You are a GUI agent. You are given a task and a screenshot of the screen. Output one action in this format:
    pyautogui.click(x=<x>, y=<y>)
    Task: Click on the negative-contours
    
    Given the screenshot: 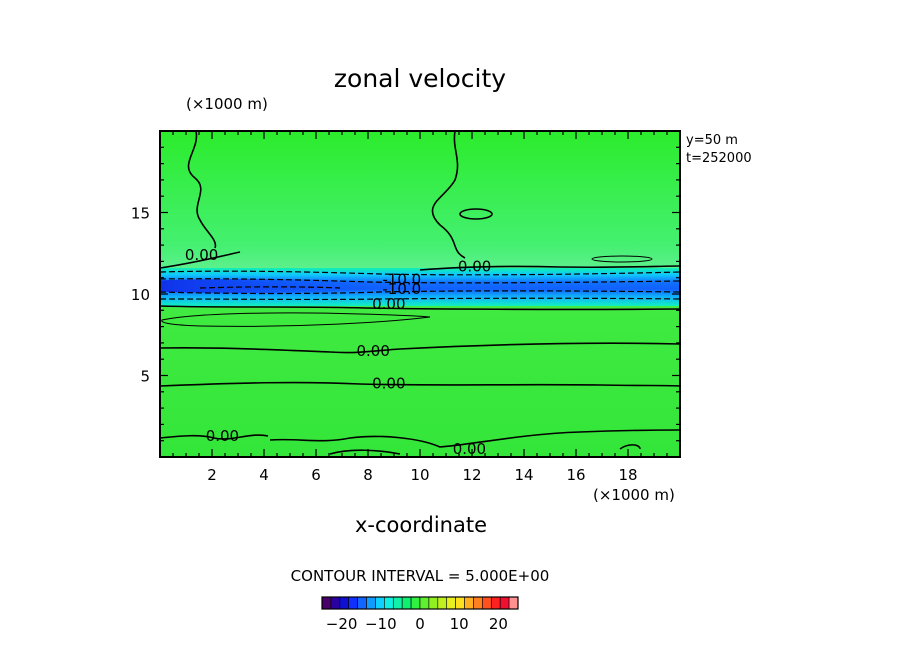 What is the action you would take?
    pyautogui.click(x=420, y=285)
    